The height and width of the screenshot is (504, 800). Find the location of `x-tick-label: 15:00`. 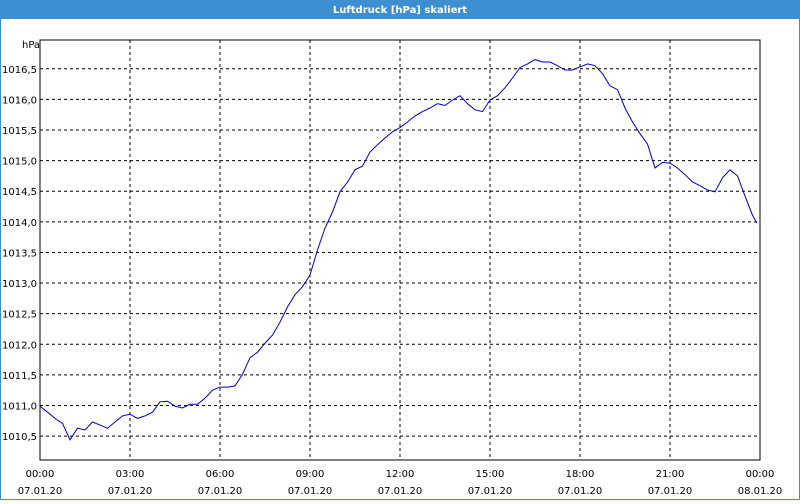

x-tick-label: 15:00 is located at coordinates (490, 474).